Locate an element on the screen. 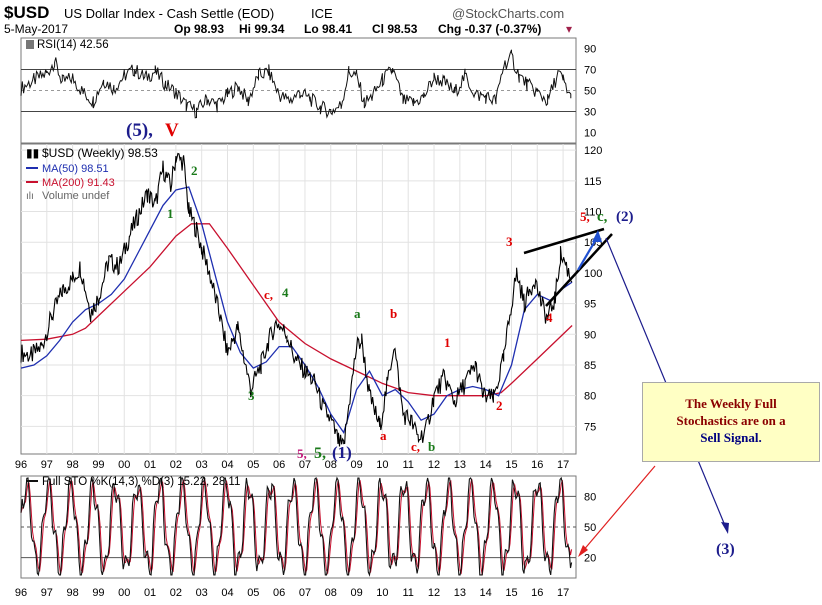  quote-low: Lo 98.41 is located at coordinates (328, 29).